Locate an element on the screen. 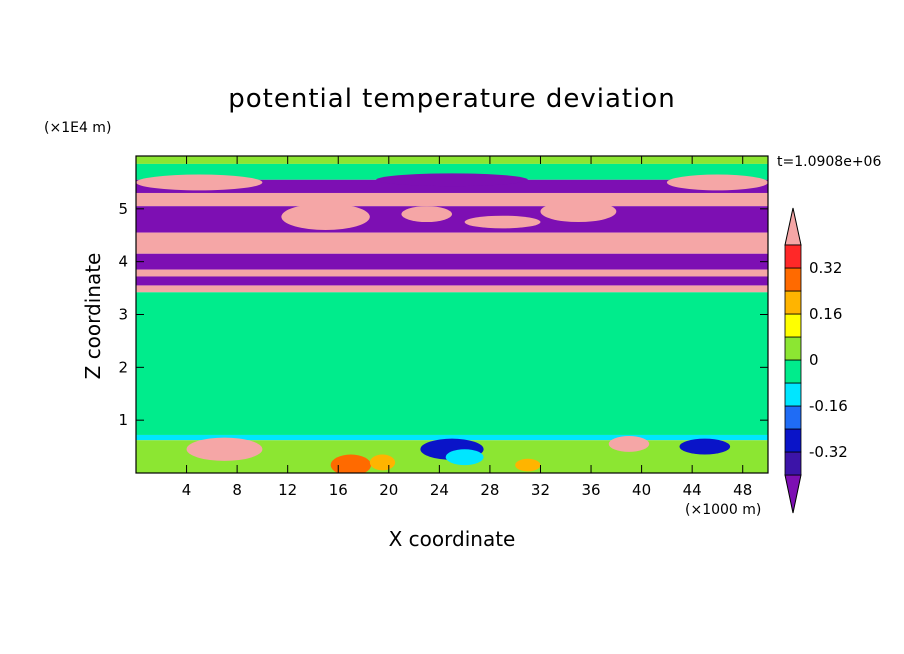 The width and height of the screenshot is (904, 654). x-tick-label: 8 is located at coordinates (237, 490).